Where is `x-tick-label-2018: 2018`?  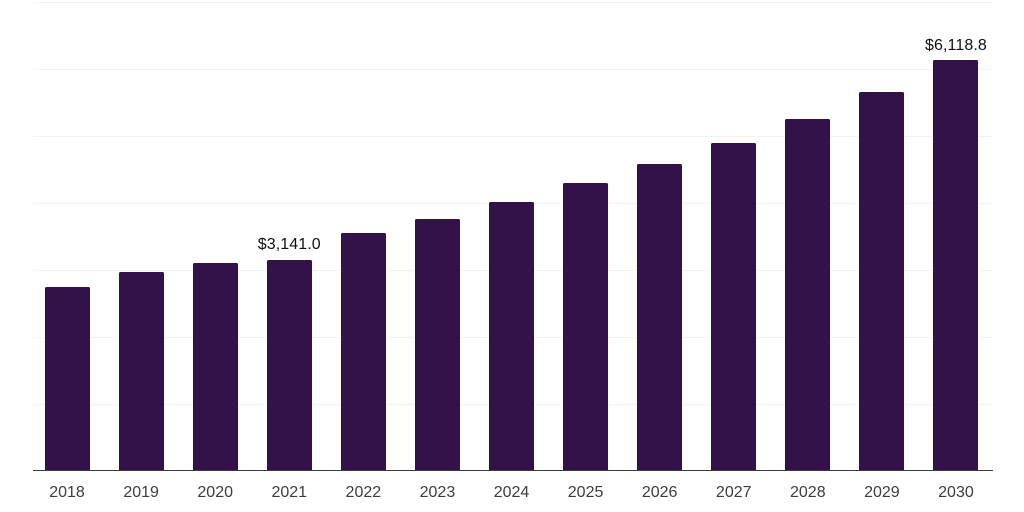
x-tick-label-2018: 2018 is located at coordinates (67, 492).